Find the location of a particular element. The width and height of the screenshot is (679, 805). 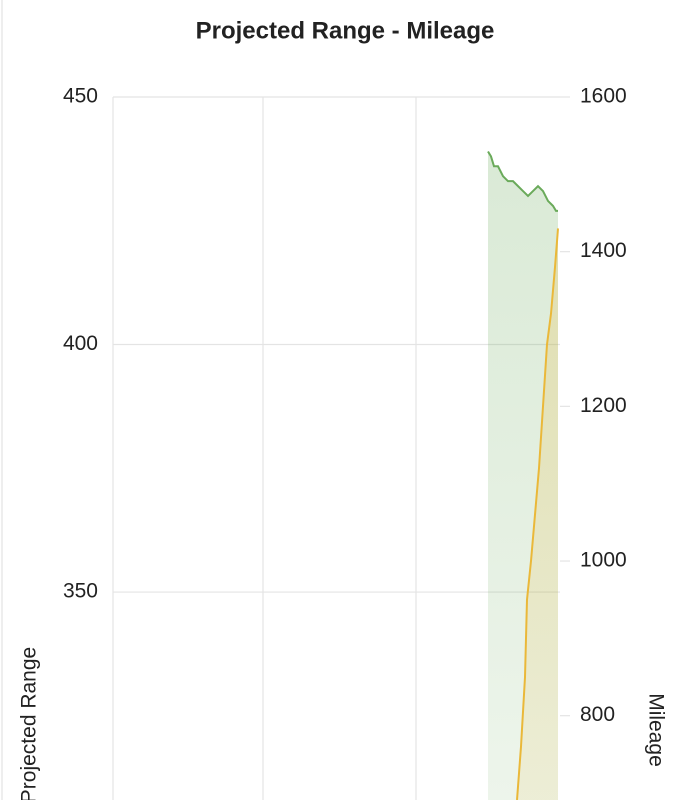

chart-title: Projected Range - Mileage is located at coordinates (345, 30).